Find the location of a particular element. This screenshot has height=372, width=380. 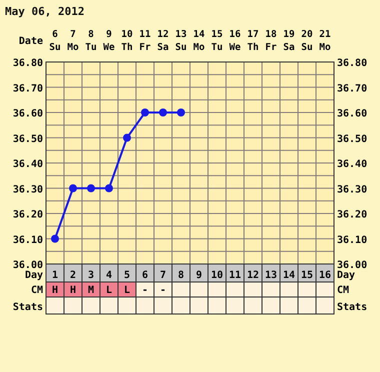

y-tick-label: 36.10 is located at coordinates (27, 240).